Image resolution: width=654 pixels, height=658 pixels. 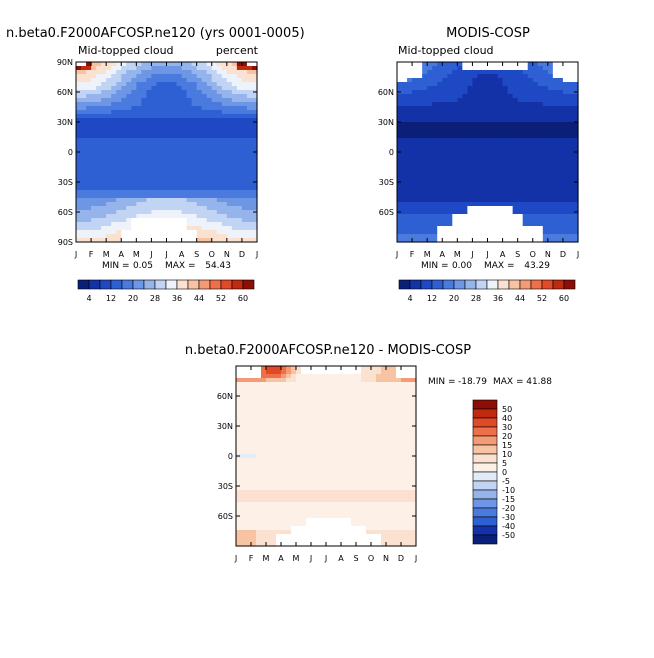 What do you see at coordinates (105, 284) in the screenshot?
I see `panel-model-colorbar-swatch` at bounding box center [105, 284].